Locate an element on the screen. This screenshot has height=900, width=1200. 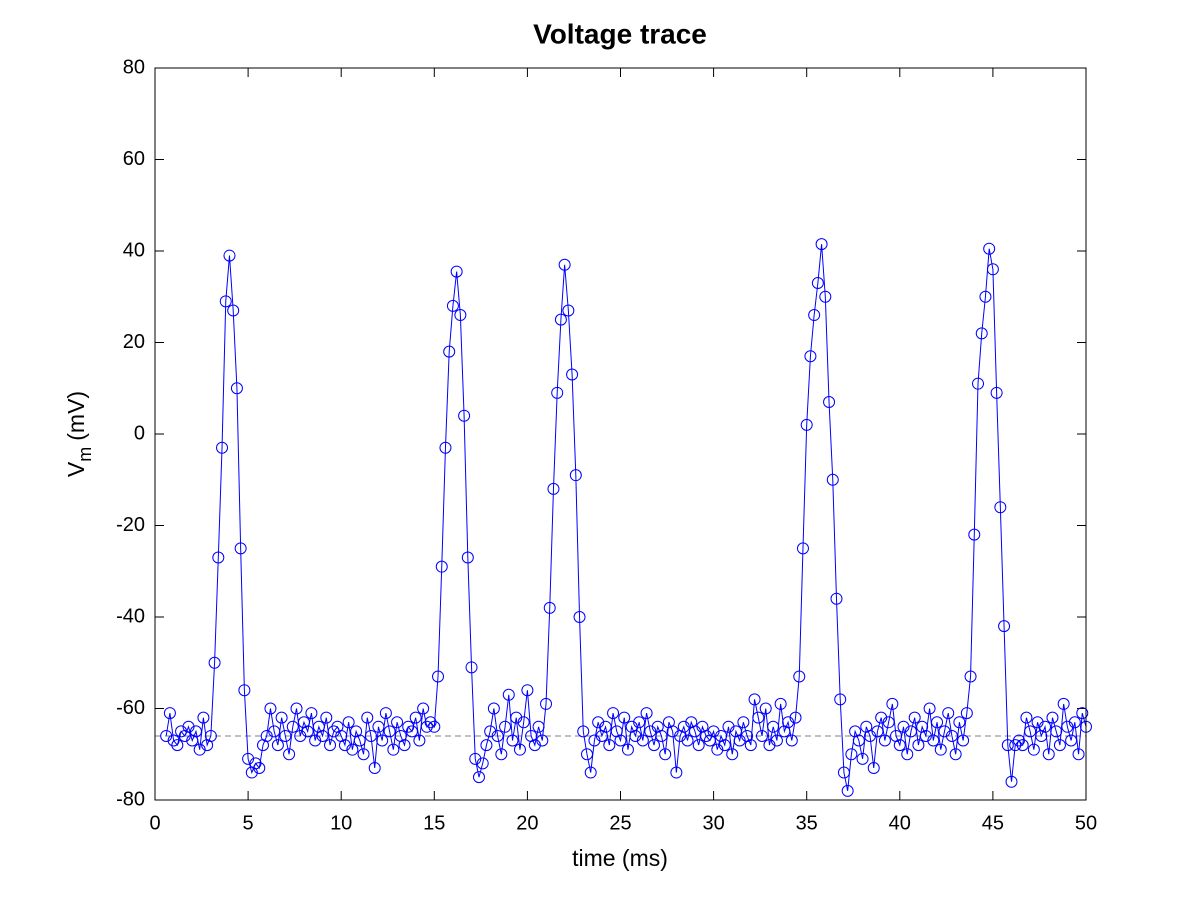
x-tick-label: 10 is located at coordinates (341, 823).